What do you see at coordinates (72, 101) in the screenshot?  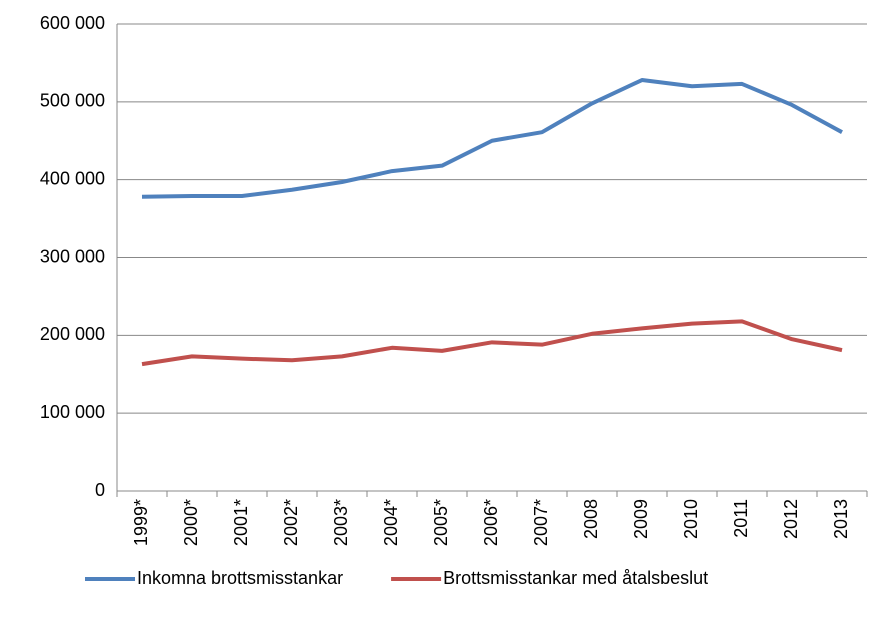 I see `y-tick-label: 500 000` at bounding box center [72, 101].